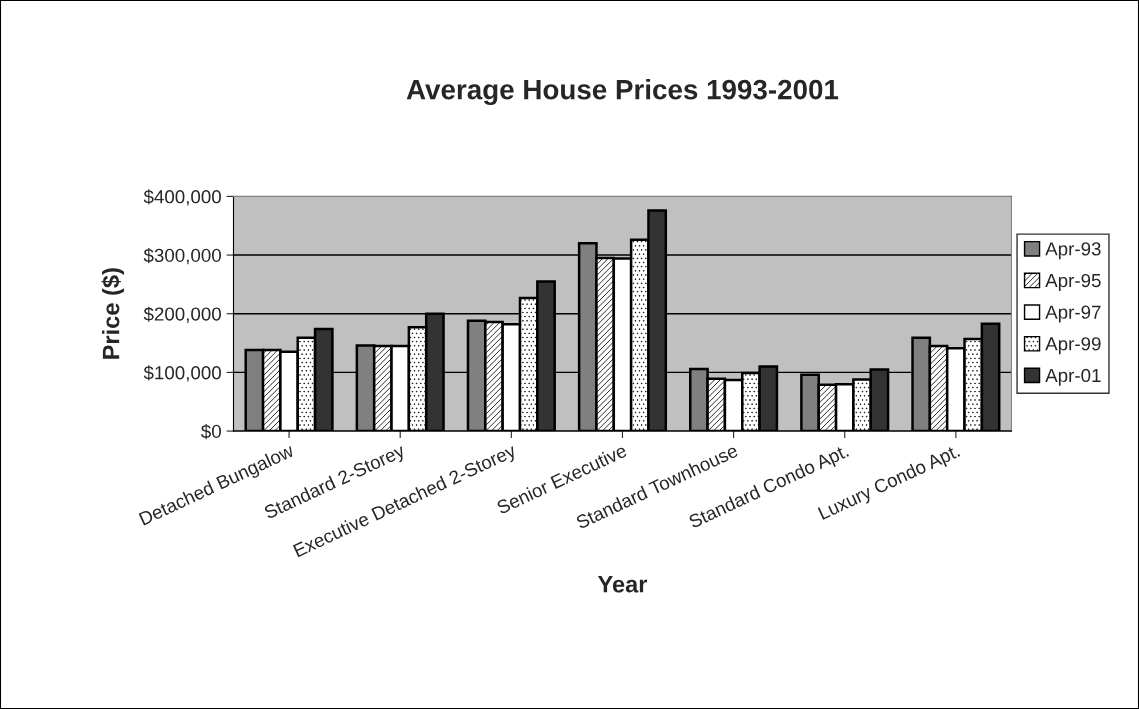  What do you see at coordinates (622, 584) in the screenshot?
I see `x-axis-title: Year` at bounding box center [622, 584].